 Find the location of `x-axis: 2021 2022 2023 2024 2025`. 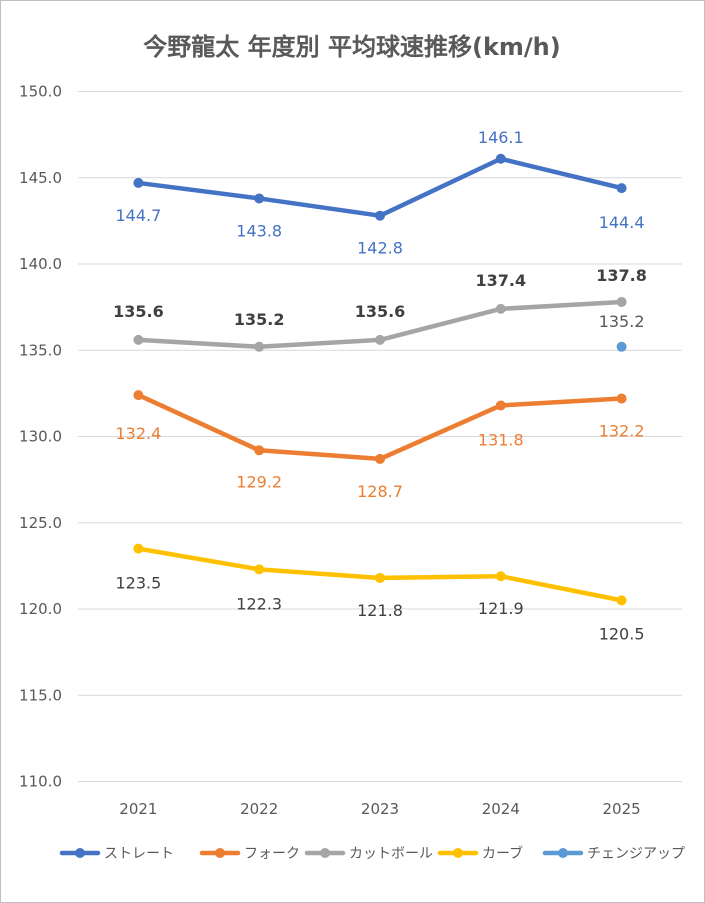

x-axis: 2021 2022 2023 2024 2025 is located at coordinates (379, 809).